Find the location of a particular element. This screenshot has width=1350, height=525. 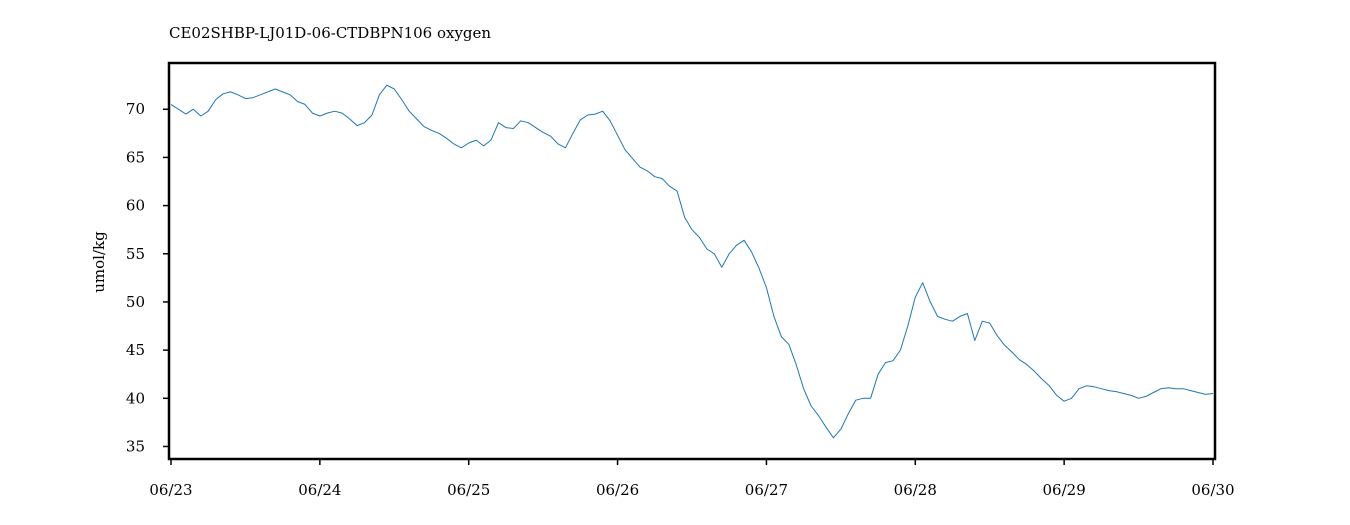

y-axis-label: umol/kg is located at coordinates (99, 262).